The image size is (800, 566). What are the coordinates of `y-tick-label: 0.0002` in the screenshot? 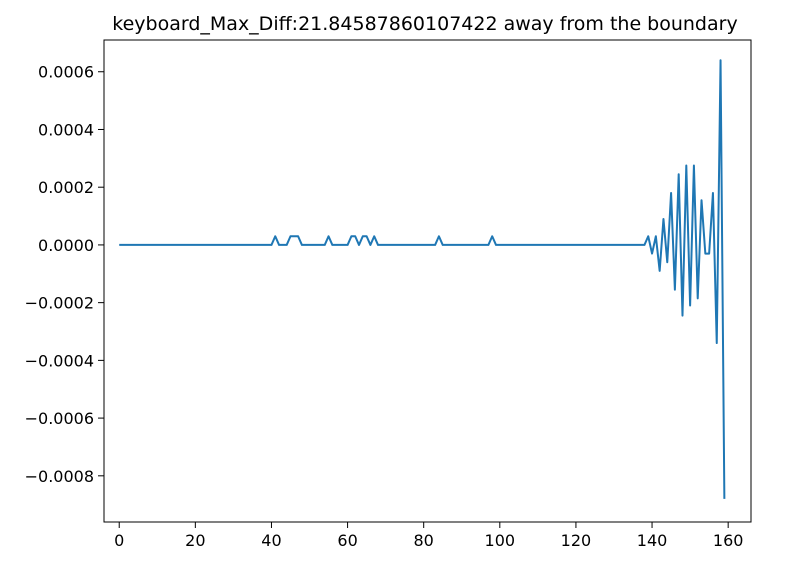 It's located at (66, 187).